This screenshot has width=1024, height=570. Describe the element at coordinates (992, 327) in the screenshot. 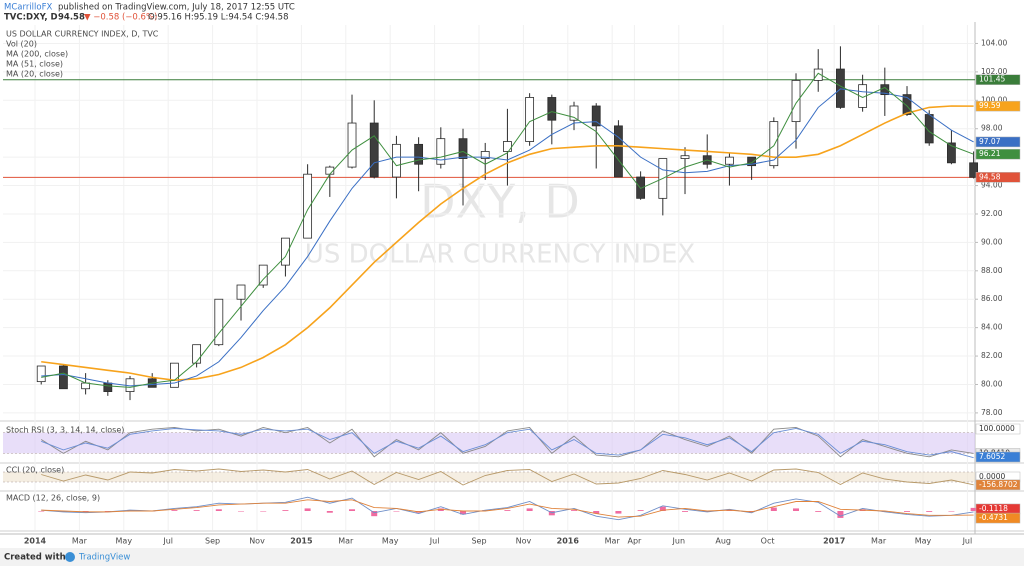

I see `y-tick-label: 84.00` at that location.